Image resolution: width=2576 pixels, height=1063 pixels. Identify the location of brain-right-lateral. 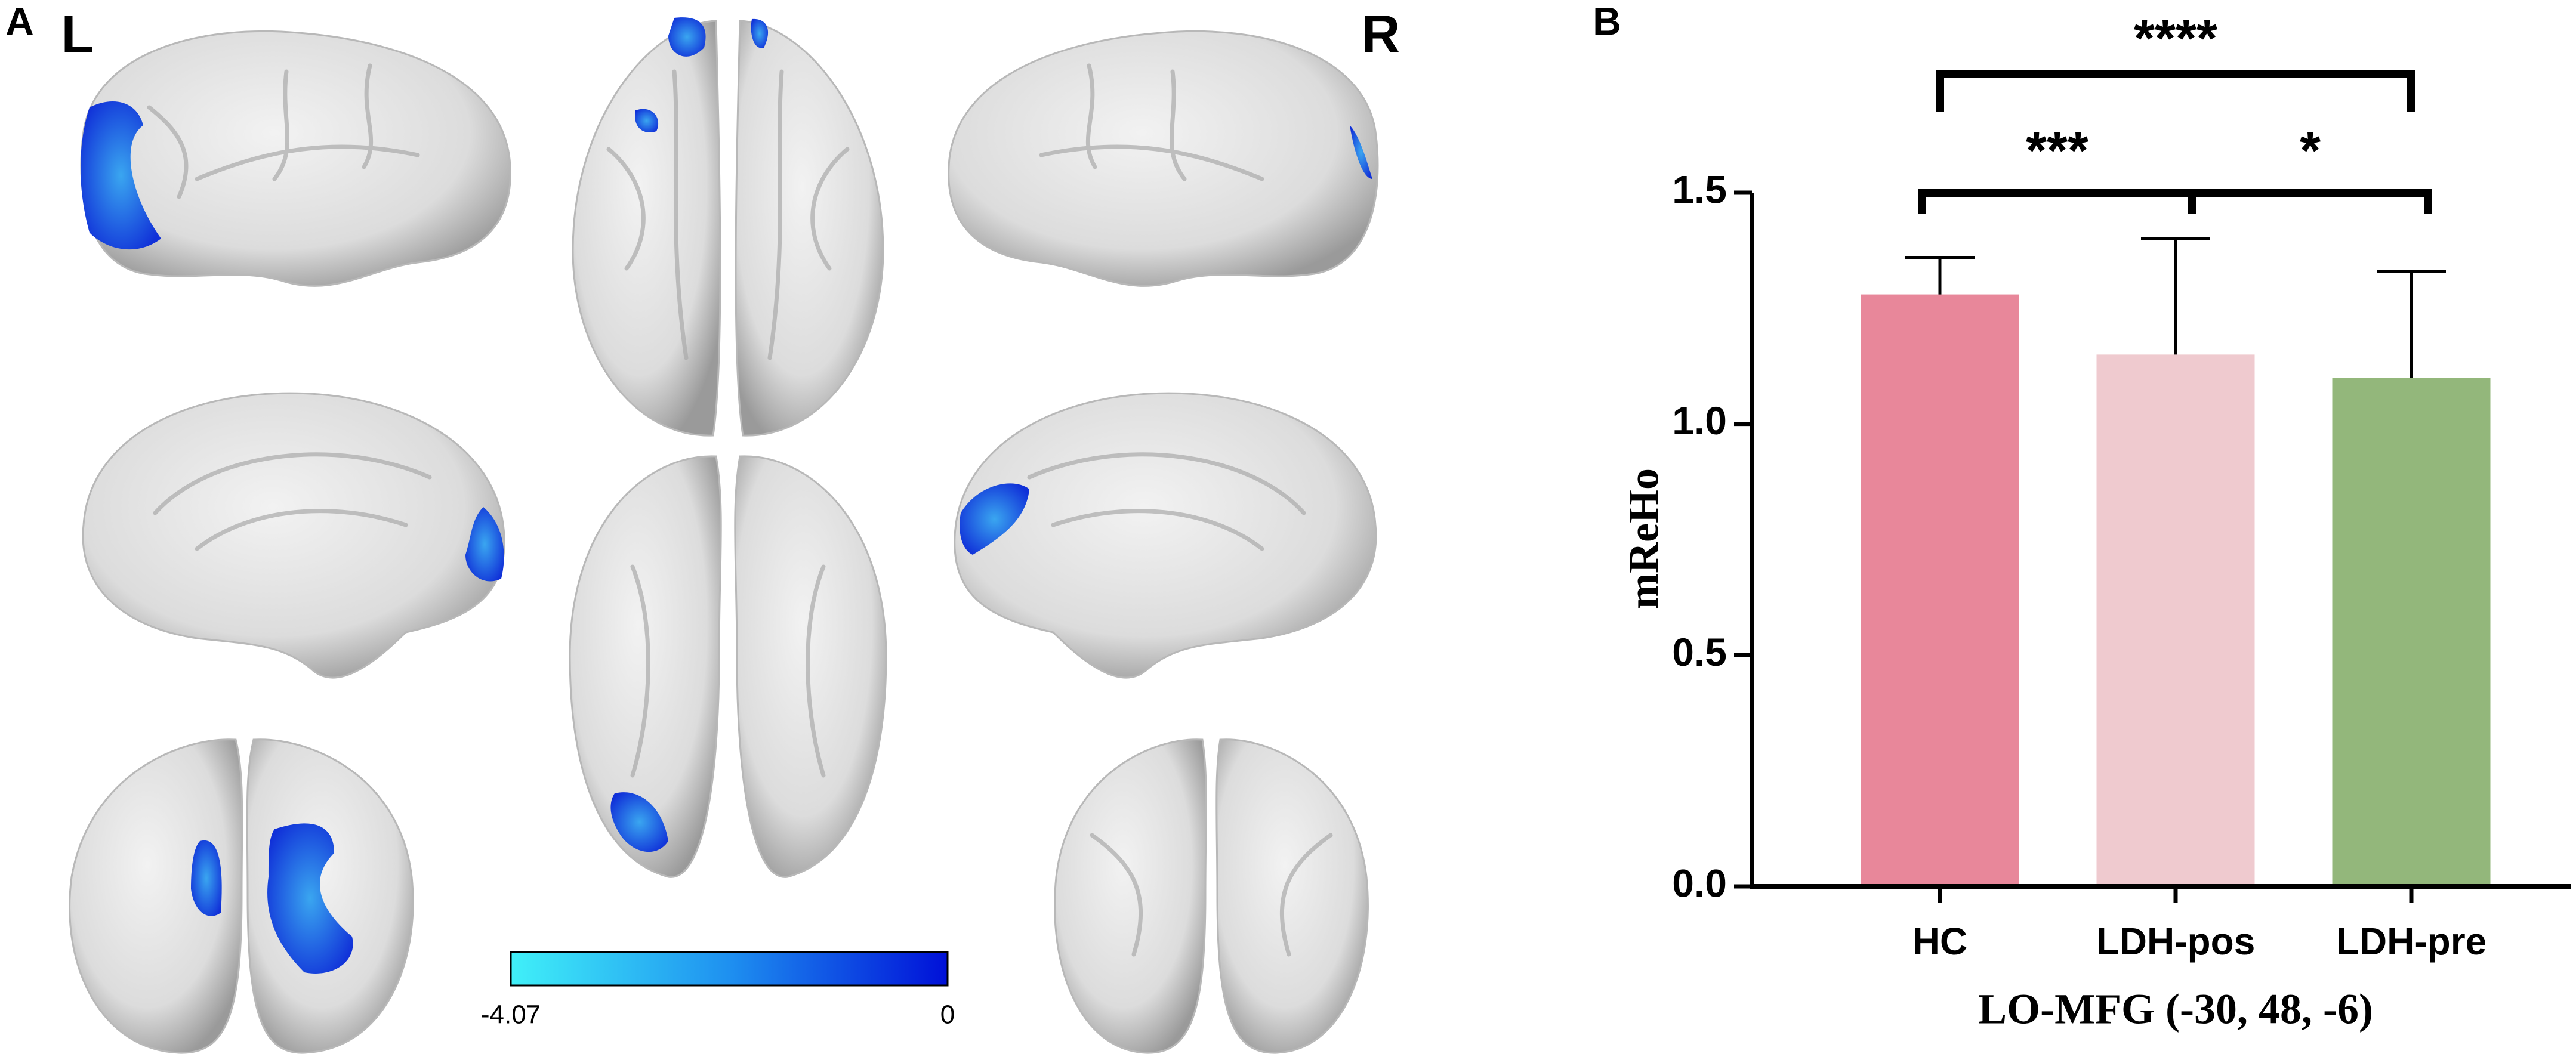
(1163, 159).